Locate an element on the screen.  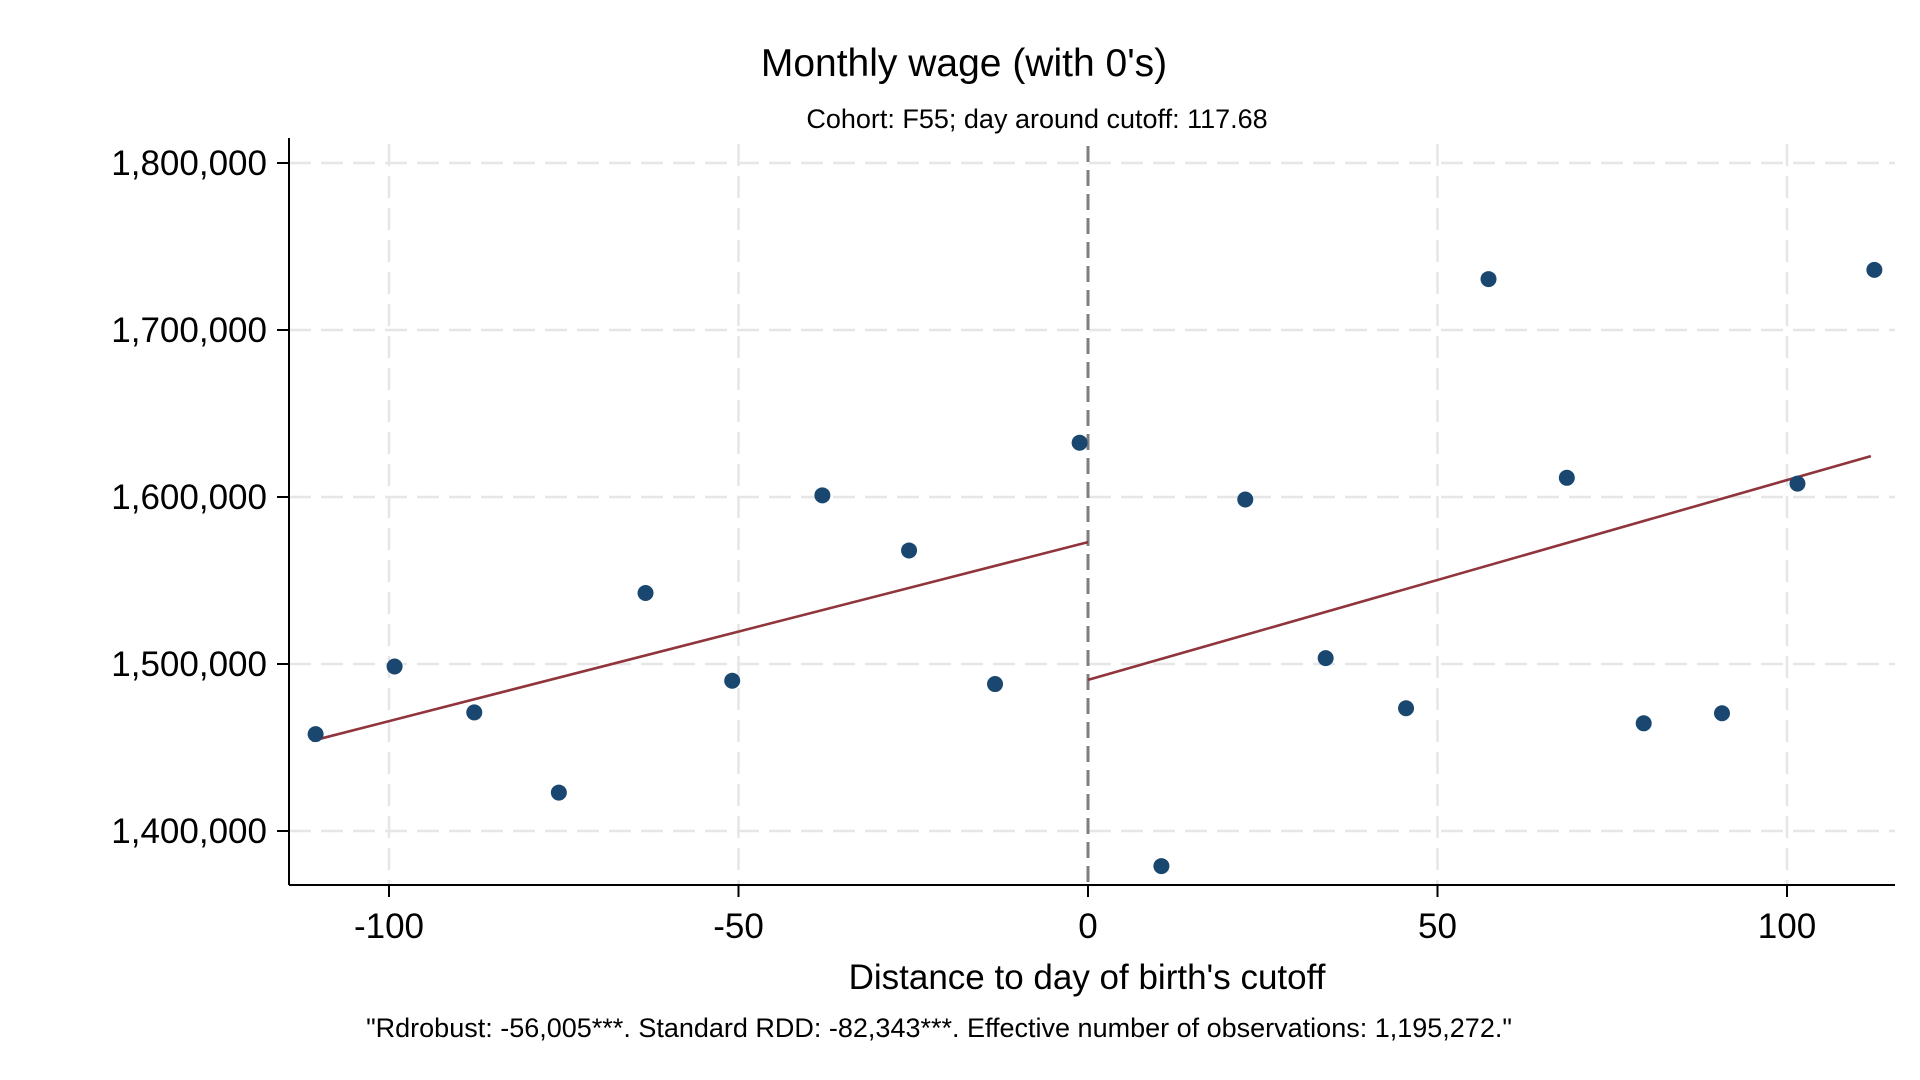
x-tick-label: 100 is located at coordinates (1787, 926).